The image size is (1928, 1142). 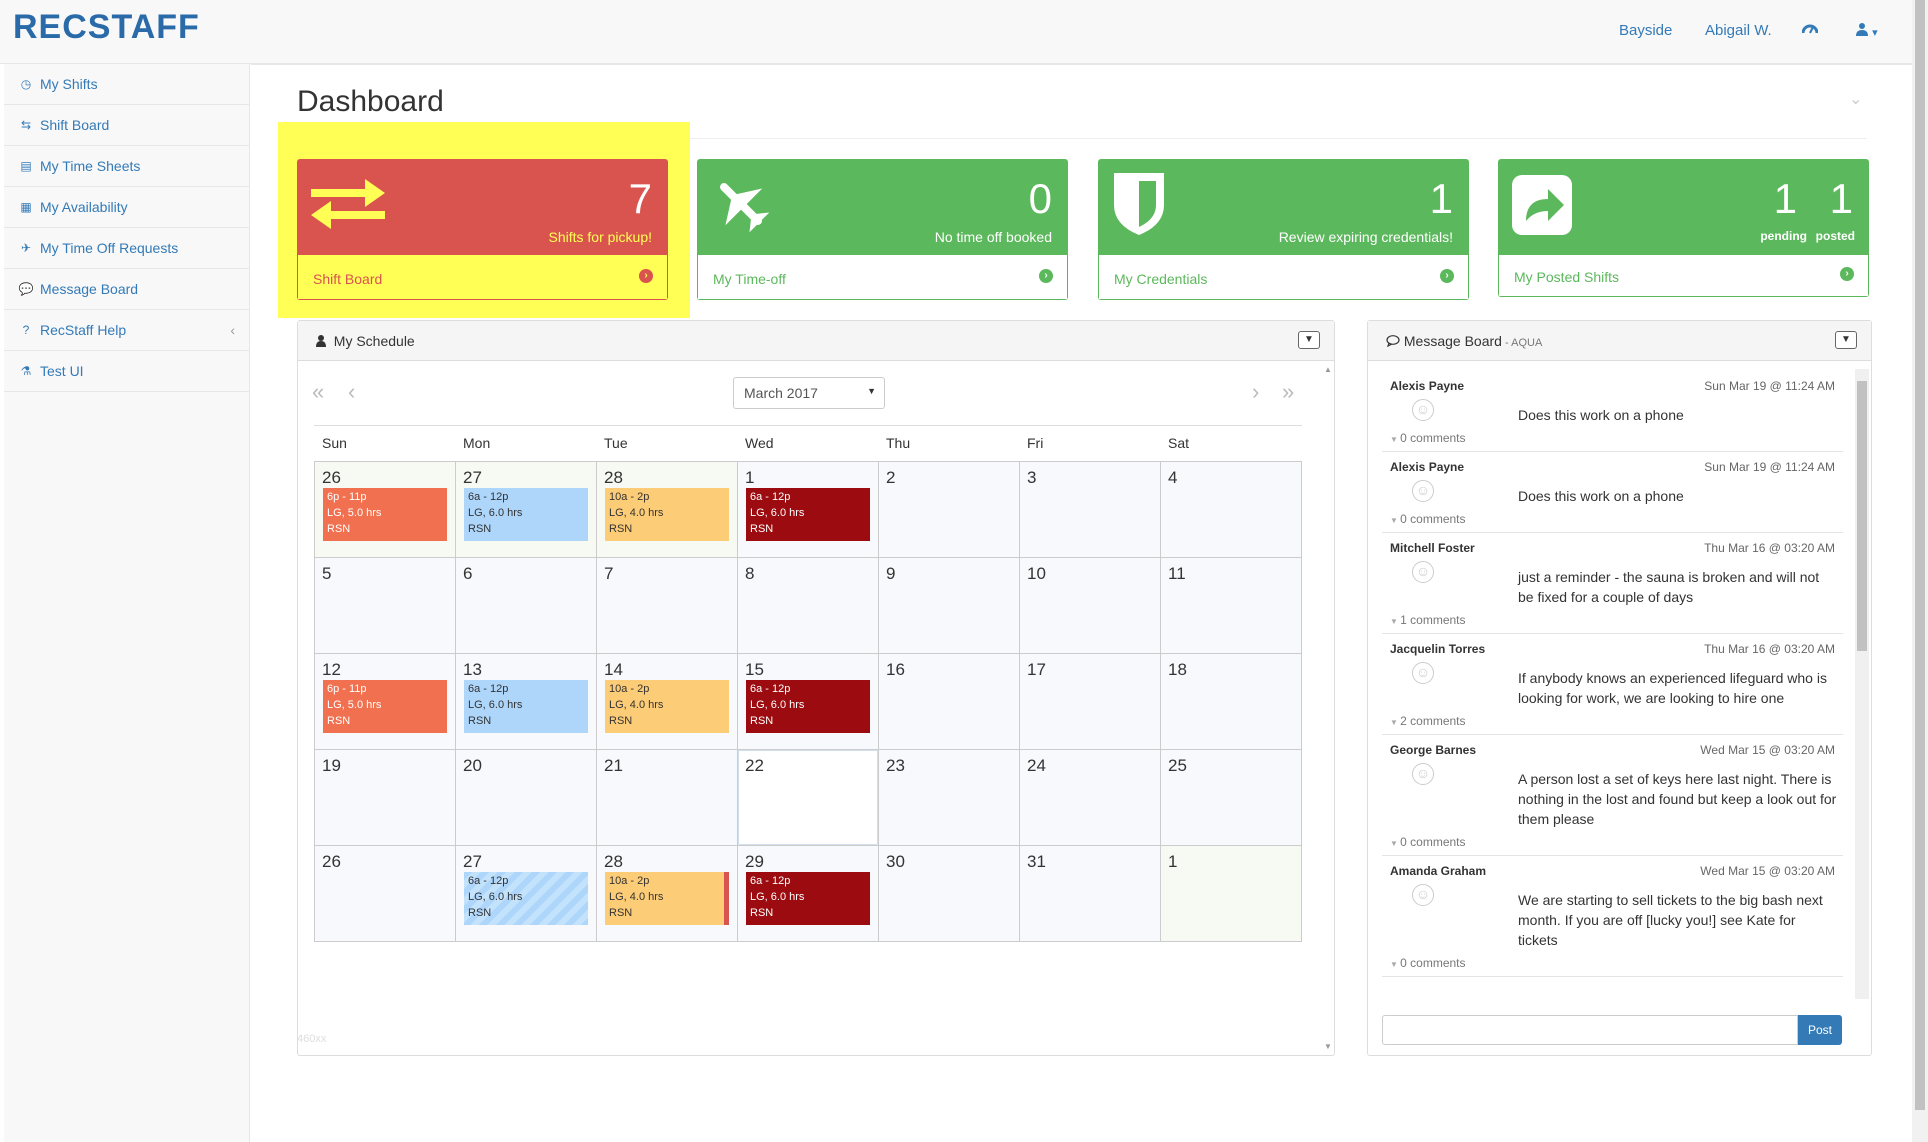 I want to click on calendar-day-cell: 8, so click(x=808, y=606).